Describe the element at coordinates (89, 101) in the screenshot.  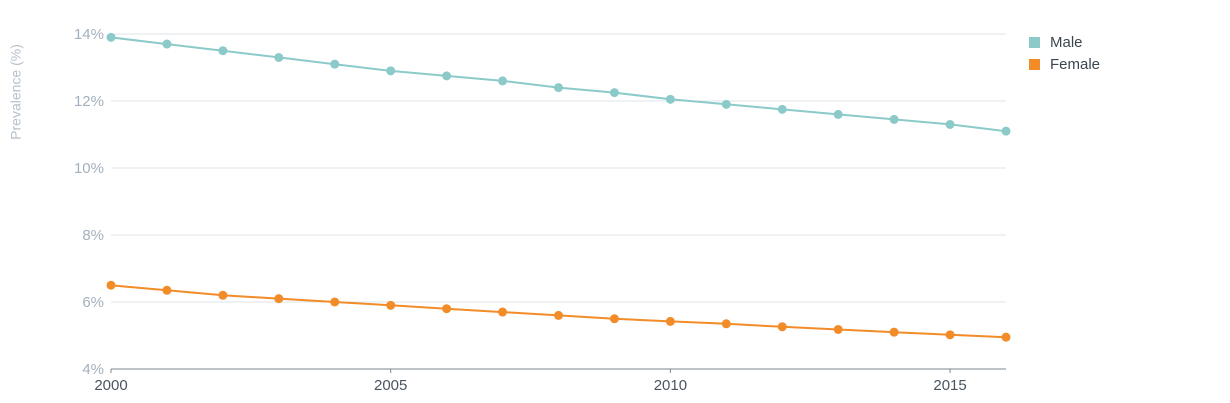
I see `y-tick-label: 12%` at that location.